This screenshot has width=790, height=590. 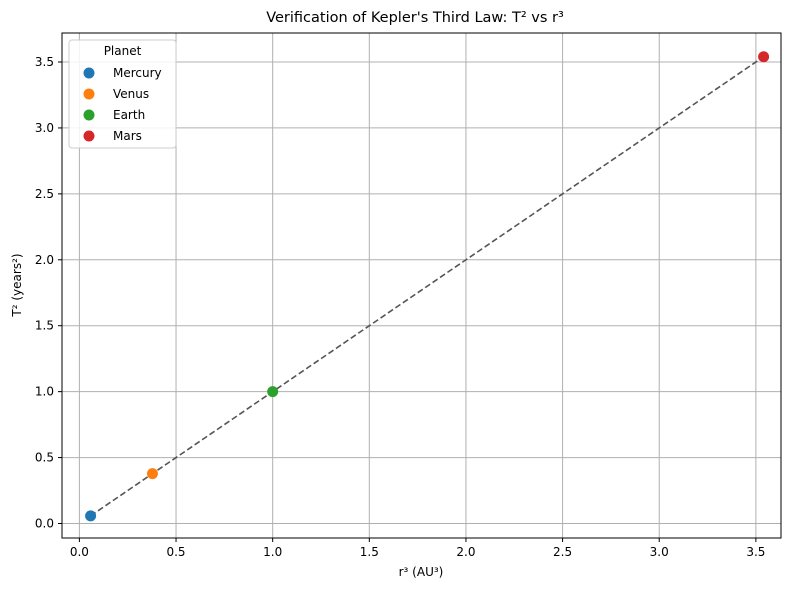 I want to click on legend-box, so click(x=122, y=94).